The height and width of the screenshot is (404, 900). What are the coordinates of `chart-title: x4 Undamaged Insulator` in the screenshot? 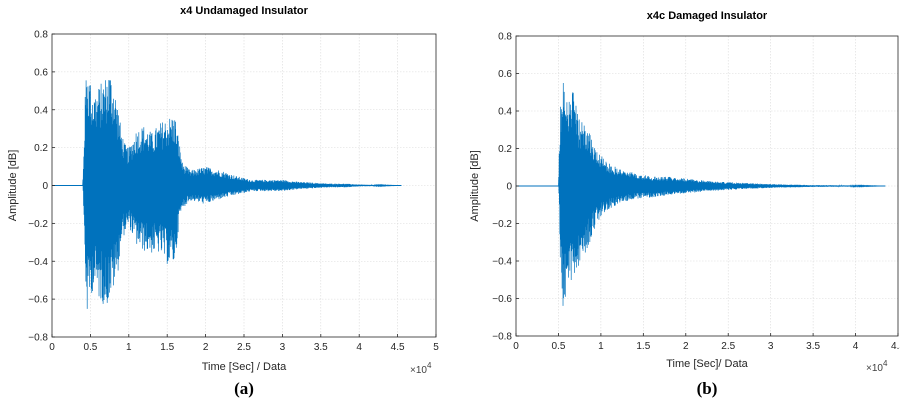 It's located at (244, 11).